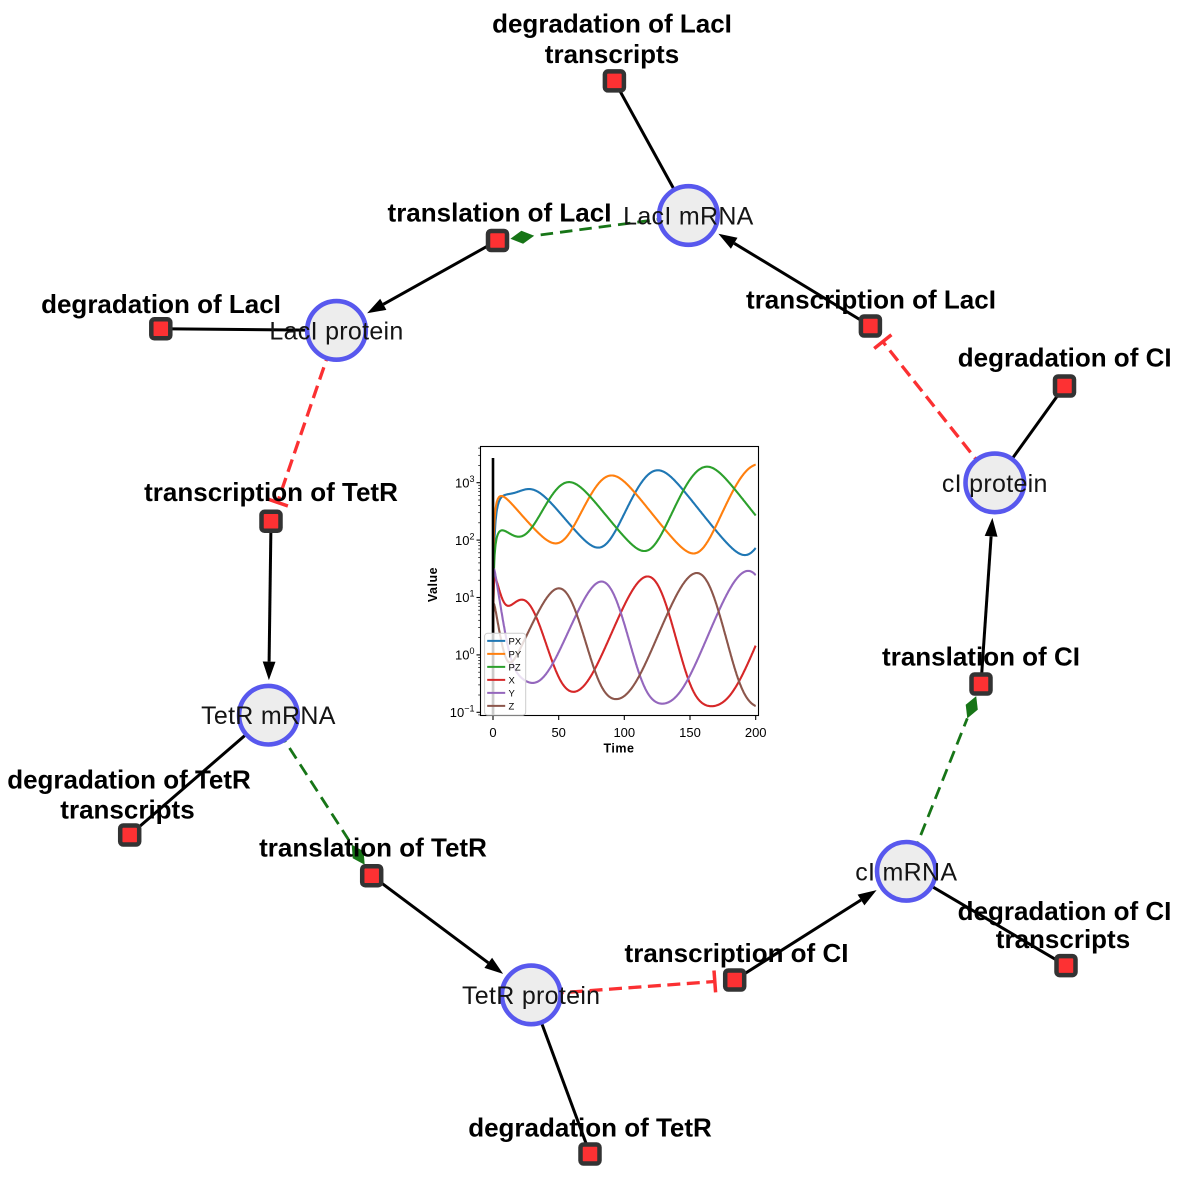 This screenshot has height=1200, width=1189. What do you see at coordinates (512, 680) in the screenshot?
I see `svg-text: X` at bounding box center [512, 680].